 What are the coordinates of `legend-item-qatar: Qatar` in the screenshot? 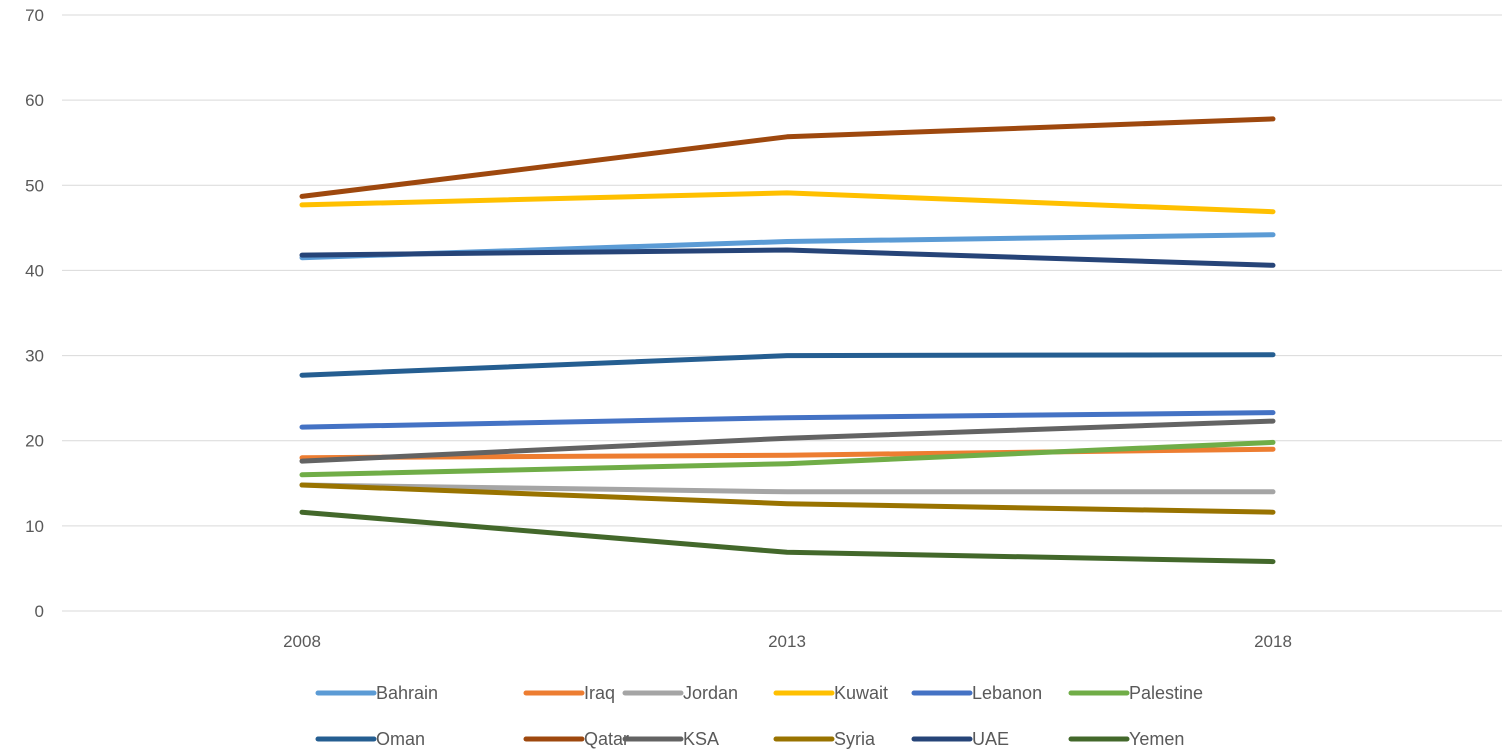 It's located at (576, 739).